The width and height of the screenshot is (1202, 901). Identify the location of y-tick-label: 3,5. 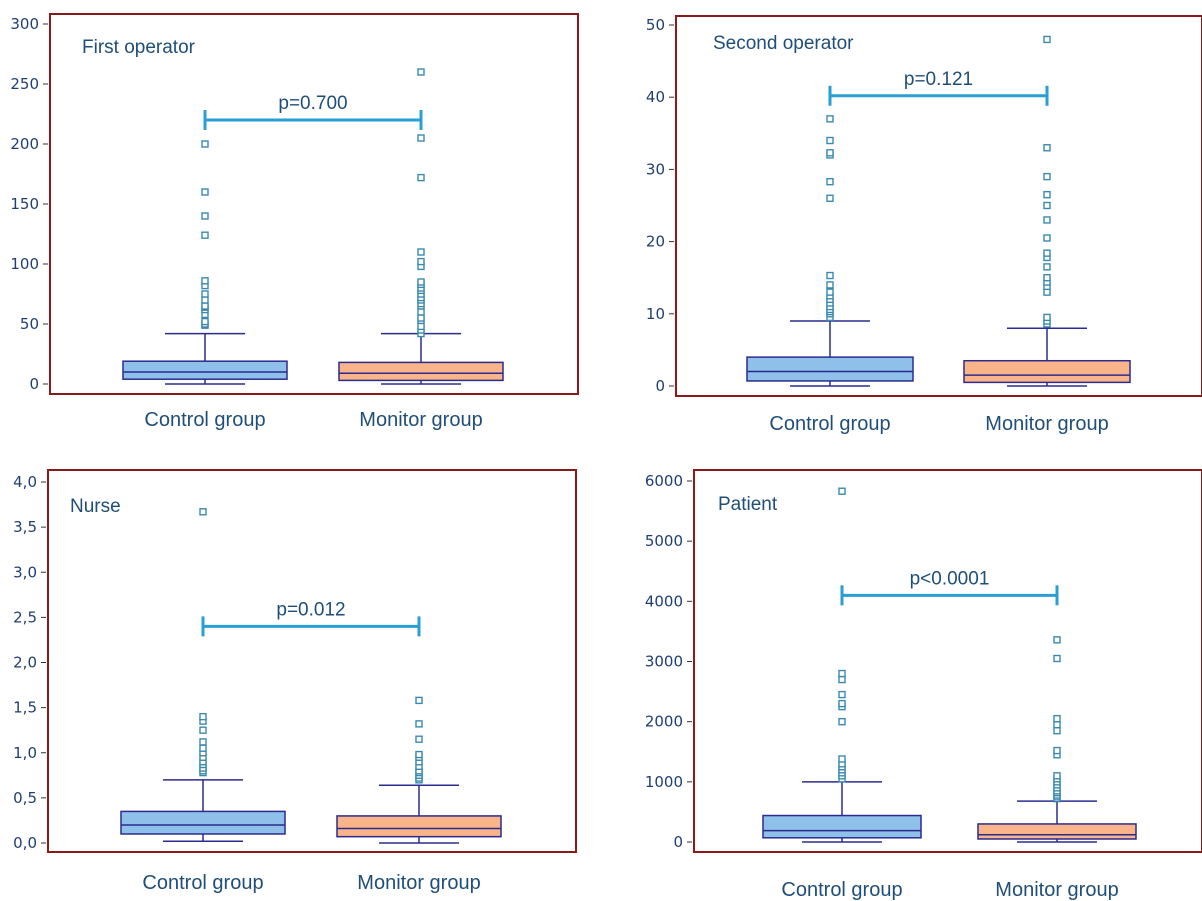
(25, 527).